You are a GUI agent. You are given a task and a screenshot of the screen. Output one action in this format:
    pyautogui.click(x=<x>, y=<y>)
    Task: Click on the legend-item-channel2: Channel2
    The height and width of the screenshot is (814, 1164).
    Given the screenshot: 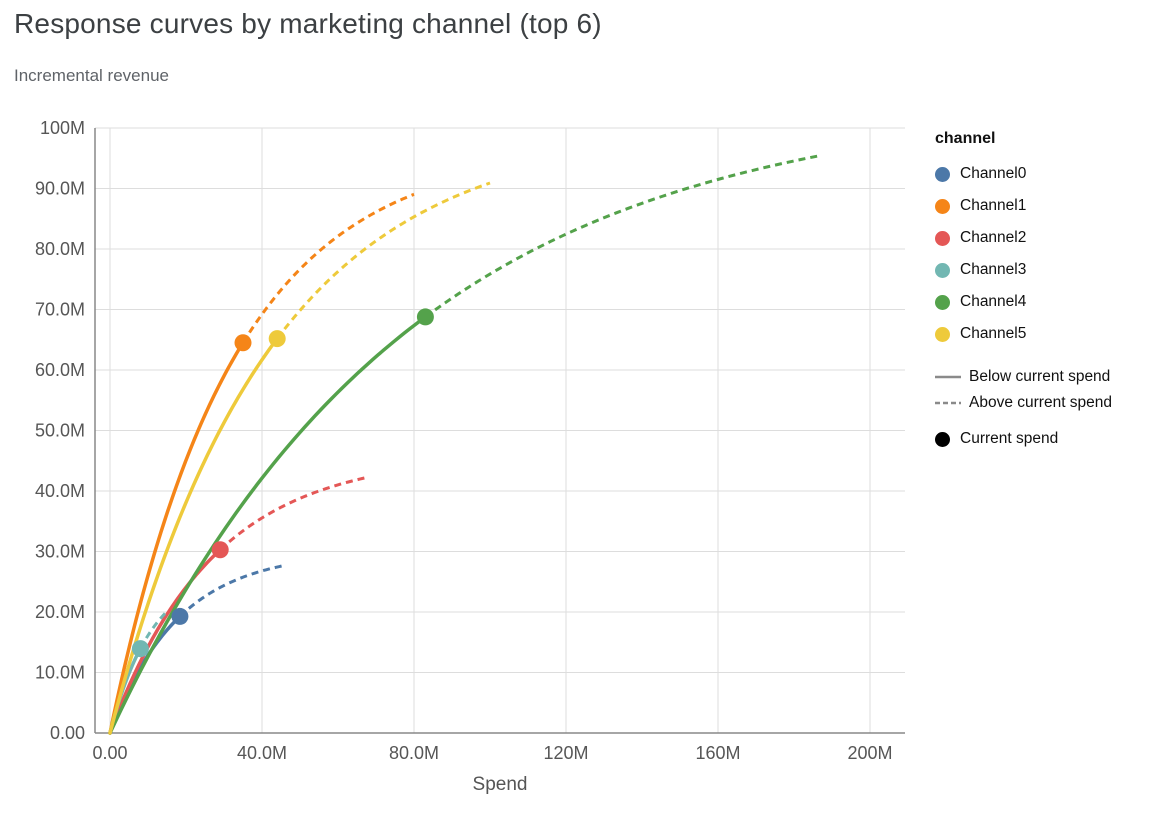 What is the action you would take?
    pyautogui.click(x=1048, y=238)
    